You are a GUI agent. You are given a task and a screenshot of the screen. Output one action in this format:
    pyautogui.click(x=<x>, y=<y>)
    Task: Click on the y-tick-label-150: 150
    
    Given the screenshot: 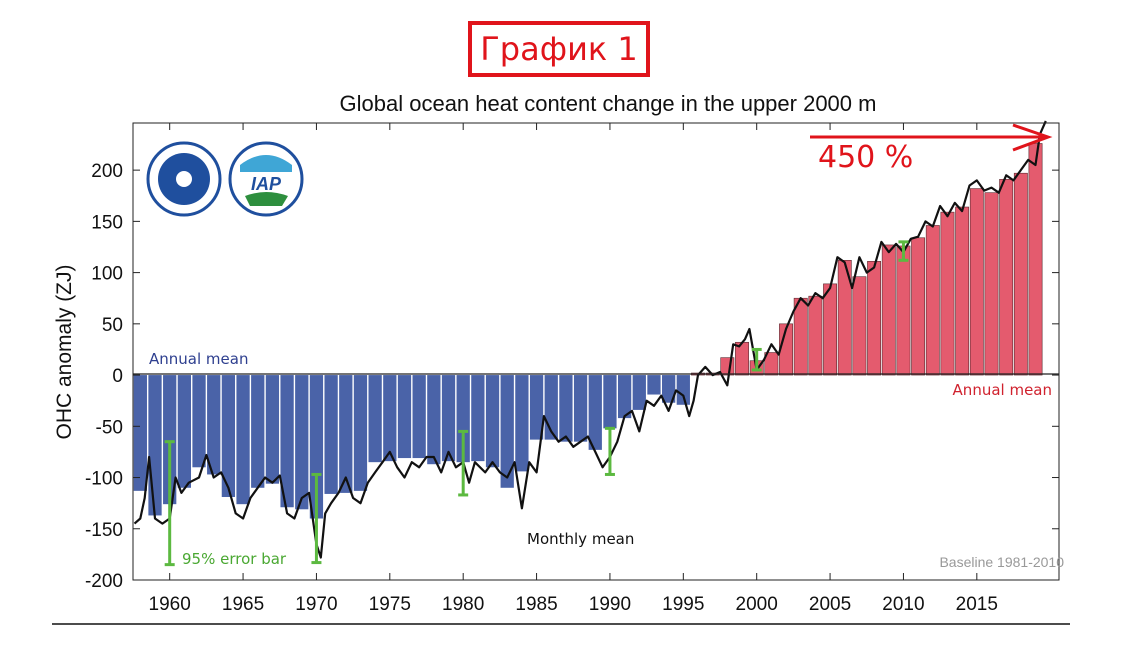 What is the action you would take?
    pyautogui.click(x=107, y=222)
    